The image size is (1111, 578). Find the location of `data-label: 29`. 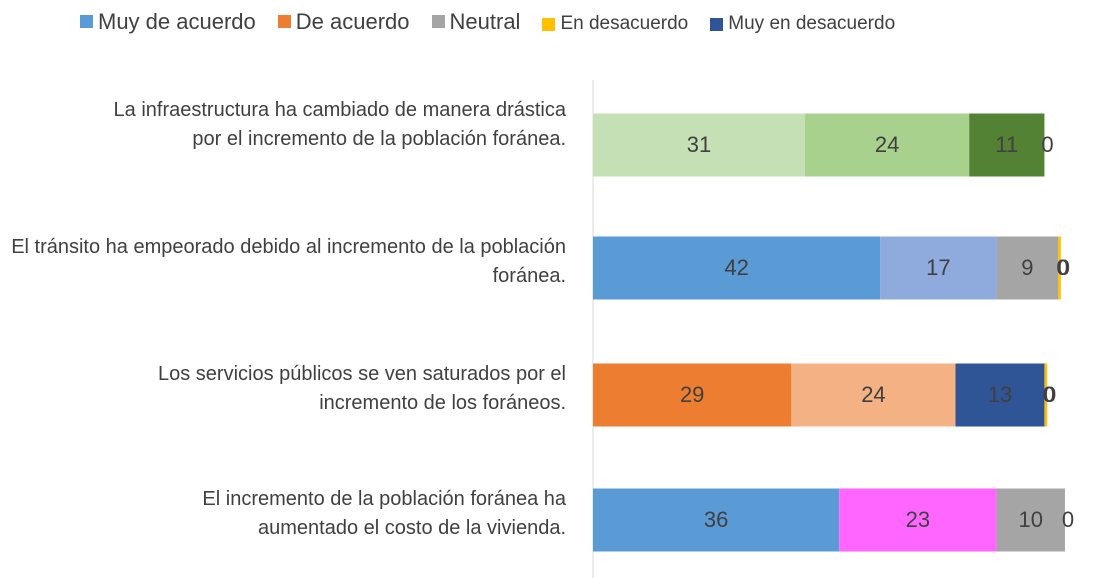

data-label: 29 is located at coordinates (692, 394).